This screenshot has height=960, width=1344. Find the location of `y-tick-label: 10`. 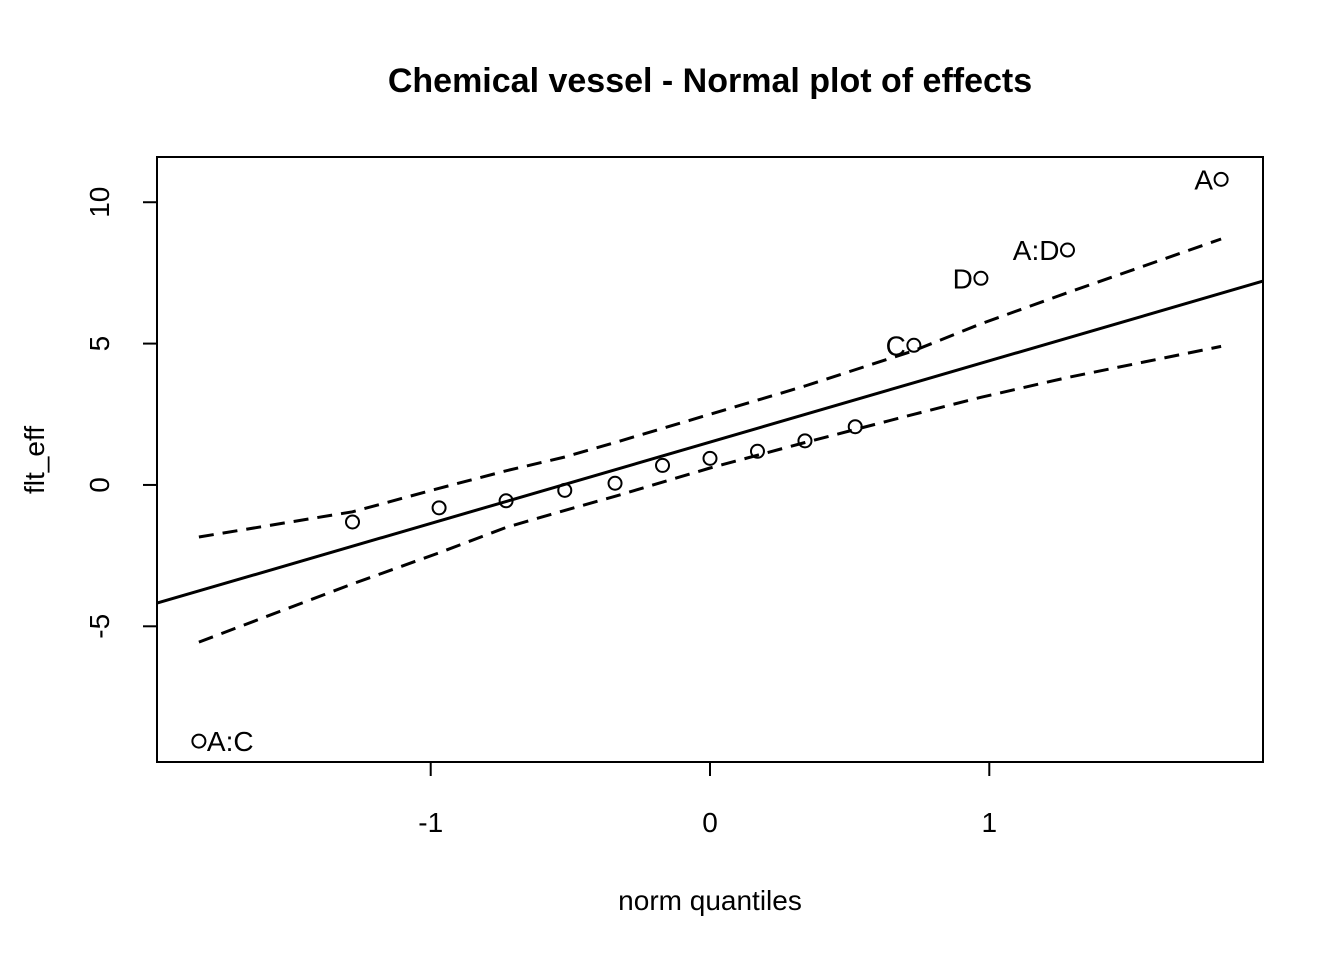

y-tick-label: 10 is located at coordinates (99, 202).